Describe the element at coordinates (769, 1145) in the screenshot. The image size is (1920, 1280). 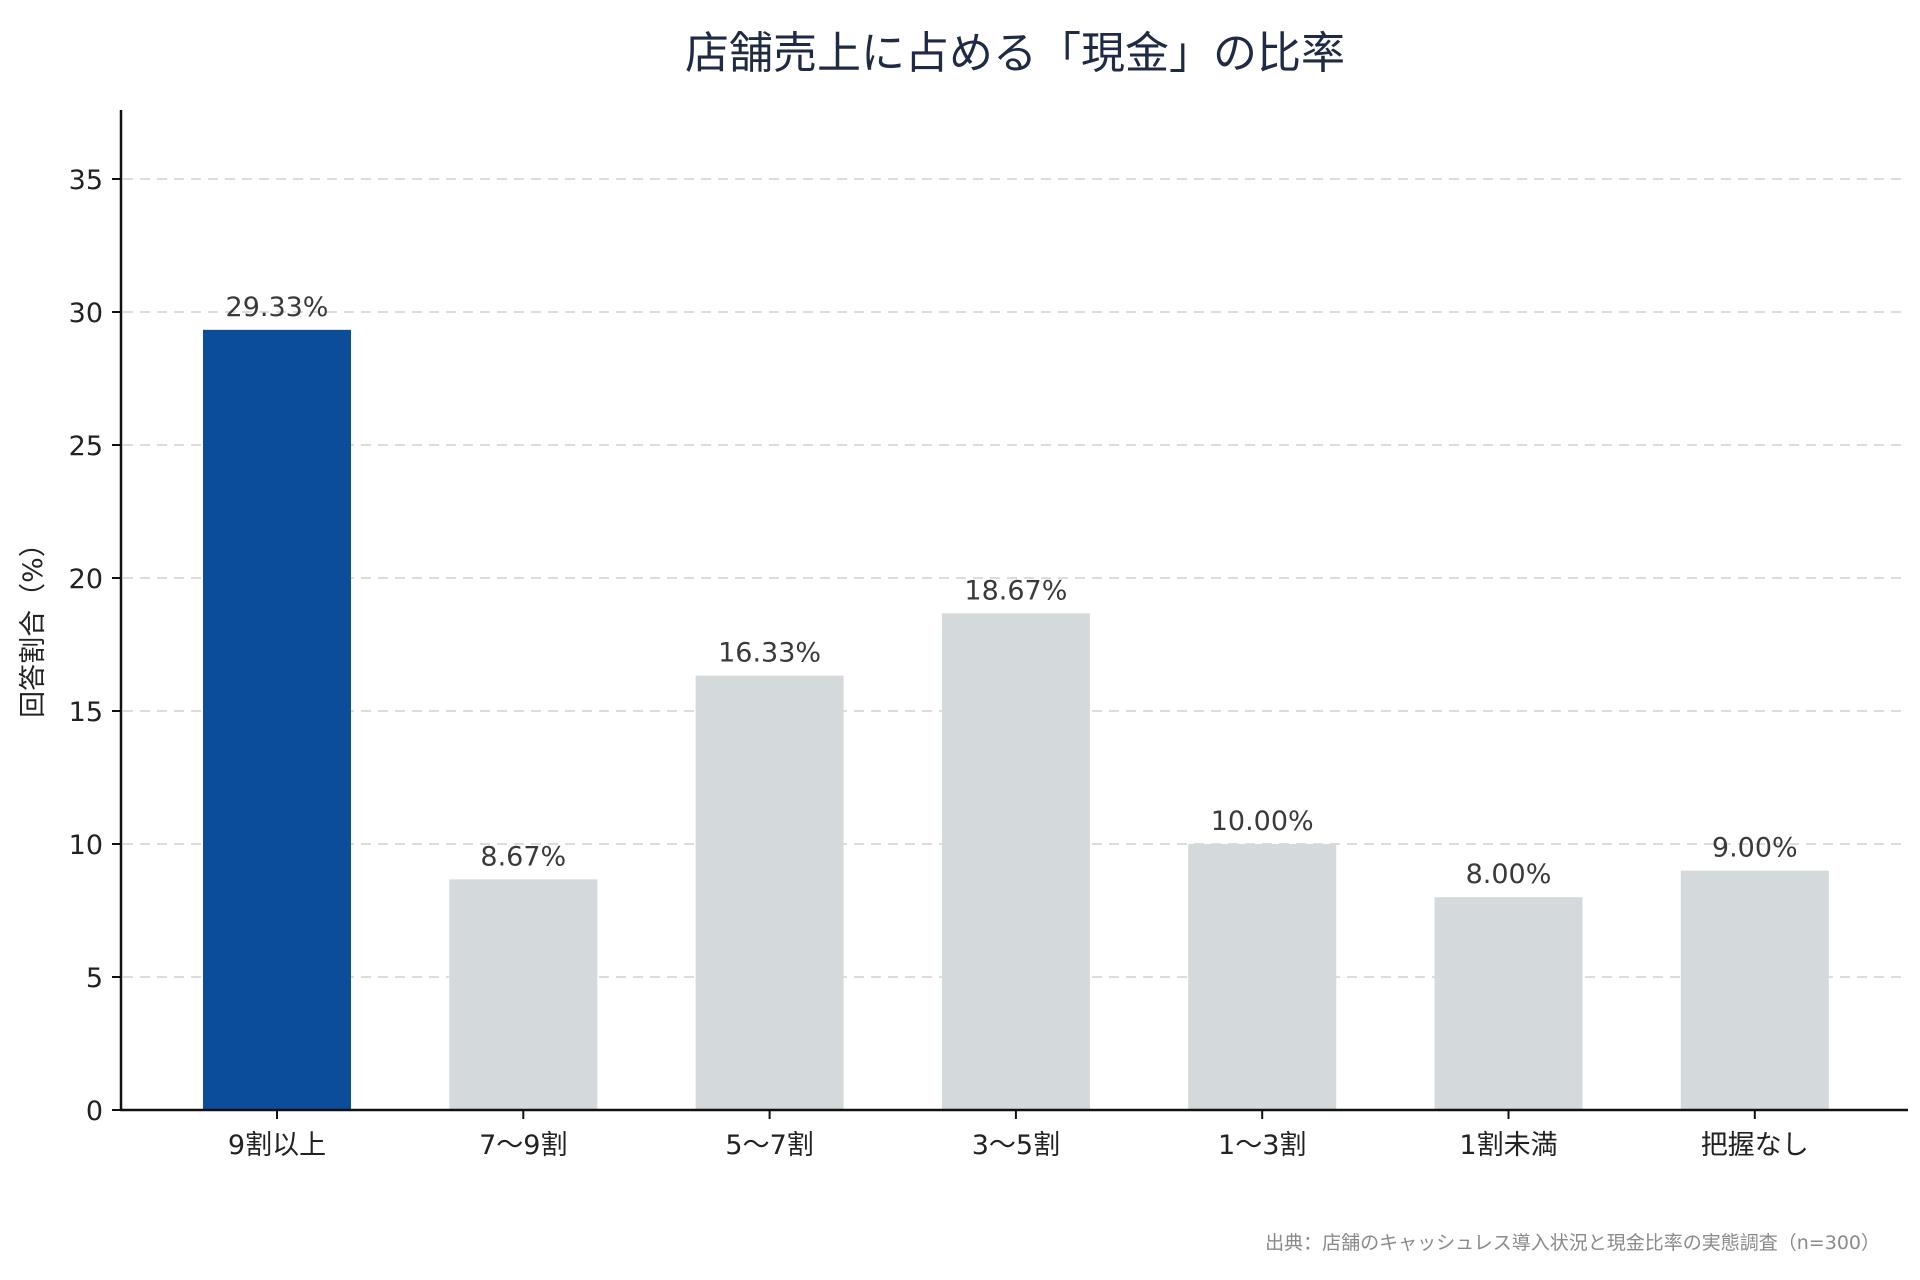
I see `x-tick-label: 5〜7割` at that location.